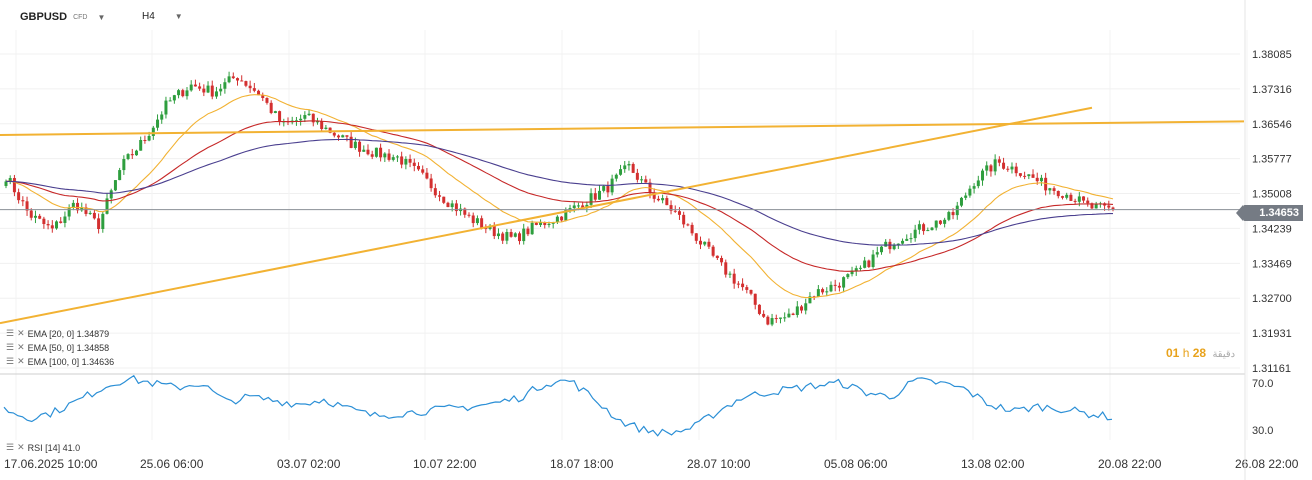 The image size is (1312, 480). I want to click on rsi-legend: ☰ ✕ RSI [14] 41.0, so click(43, 447).